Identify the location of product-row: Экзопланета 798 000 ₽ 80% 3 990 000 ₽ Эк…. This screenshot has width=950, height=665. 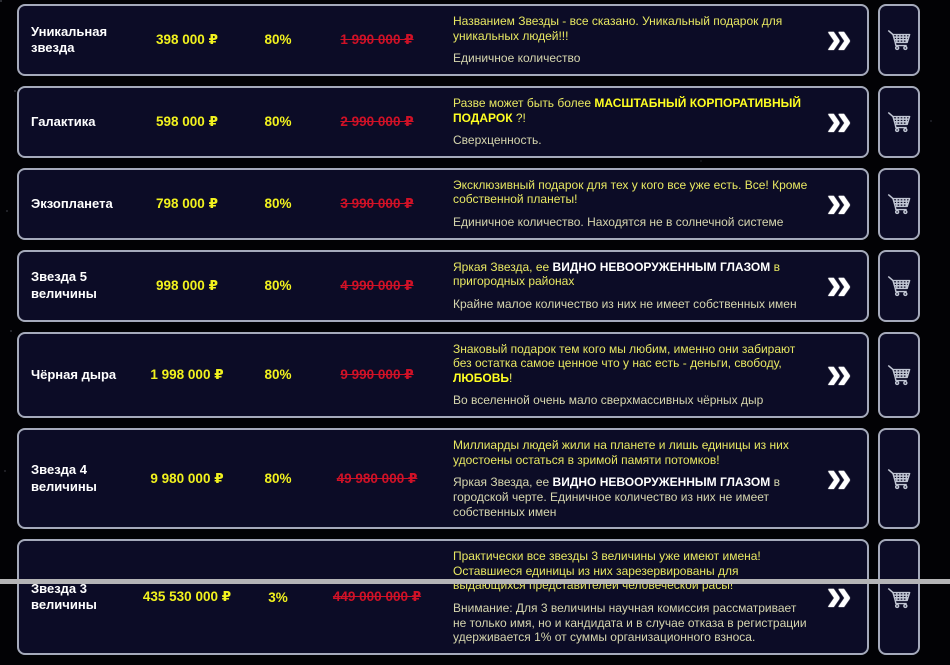
(478, 203).